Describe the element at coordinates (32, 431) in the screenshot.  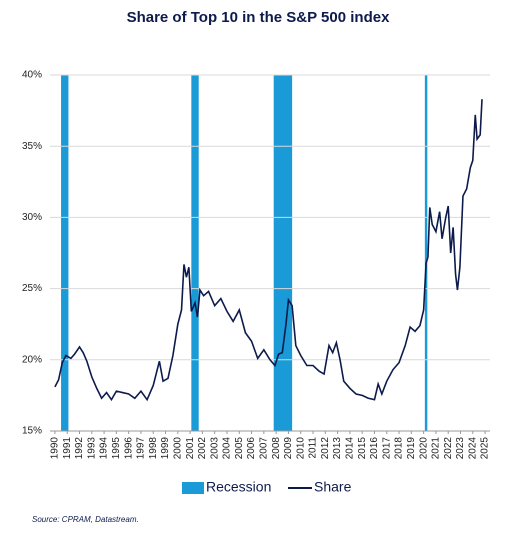
I see `y-tick-label: 15%` at that location.